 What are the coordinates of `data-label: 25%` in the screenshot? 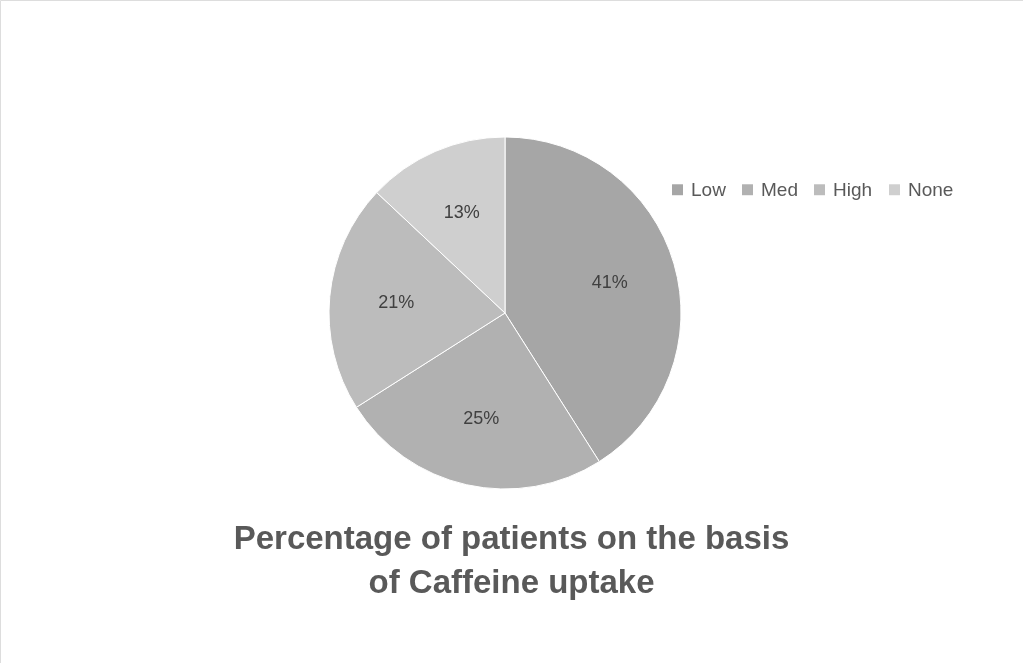 It's located at (481, 418).